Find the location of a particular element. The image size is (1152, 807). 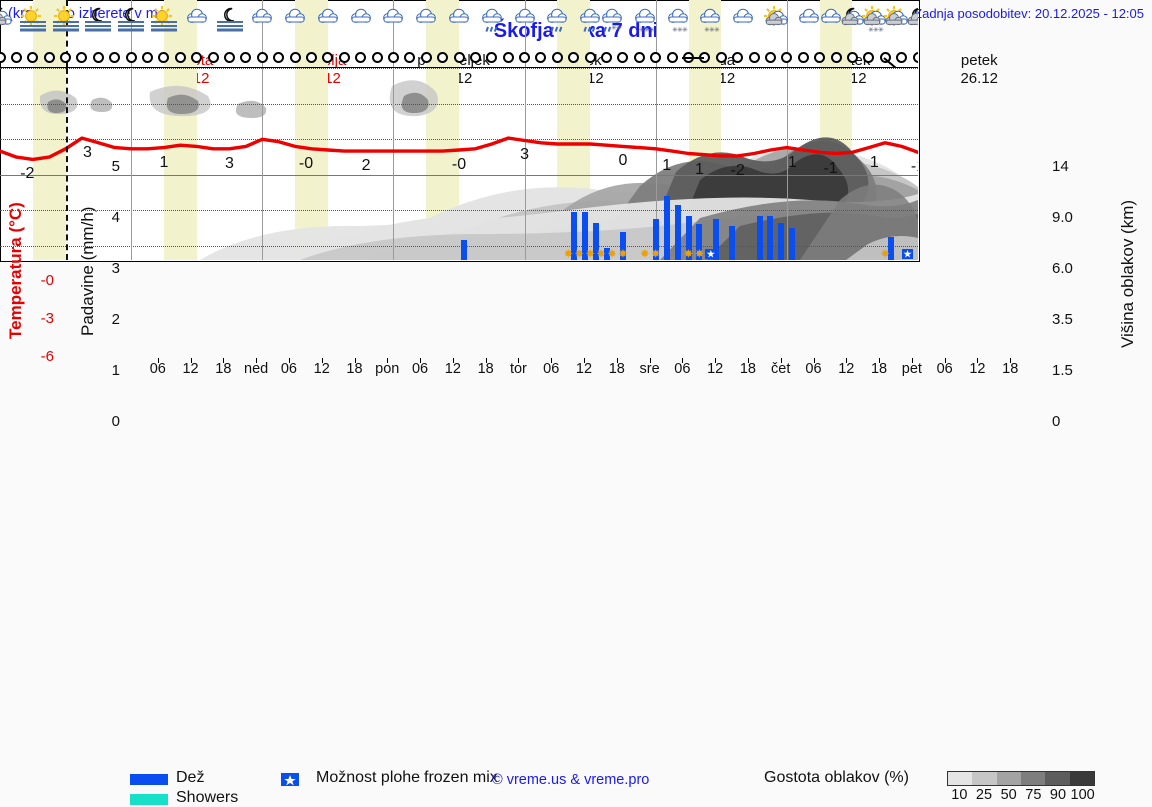

day-name: petek is located at coordinates (979, 60).